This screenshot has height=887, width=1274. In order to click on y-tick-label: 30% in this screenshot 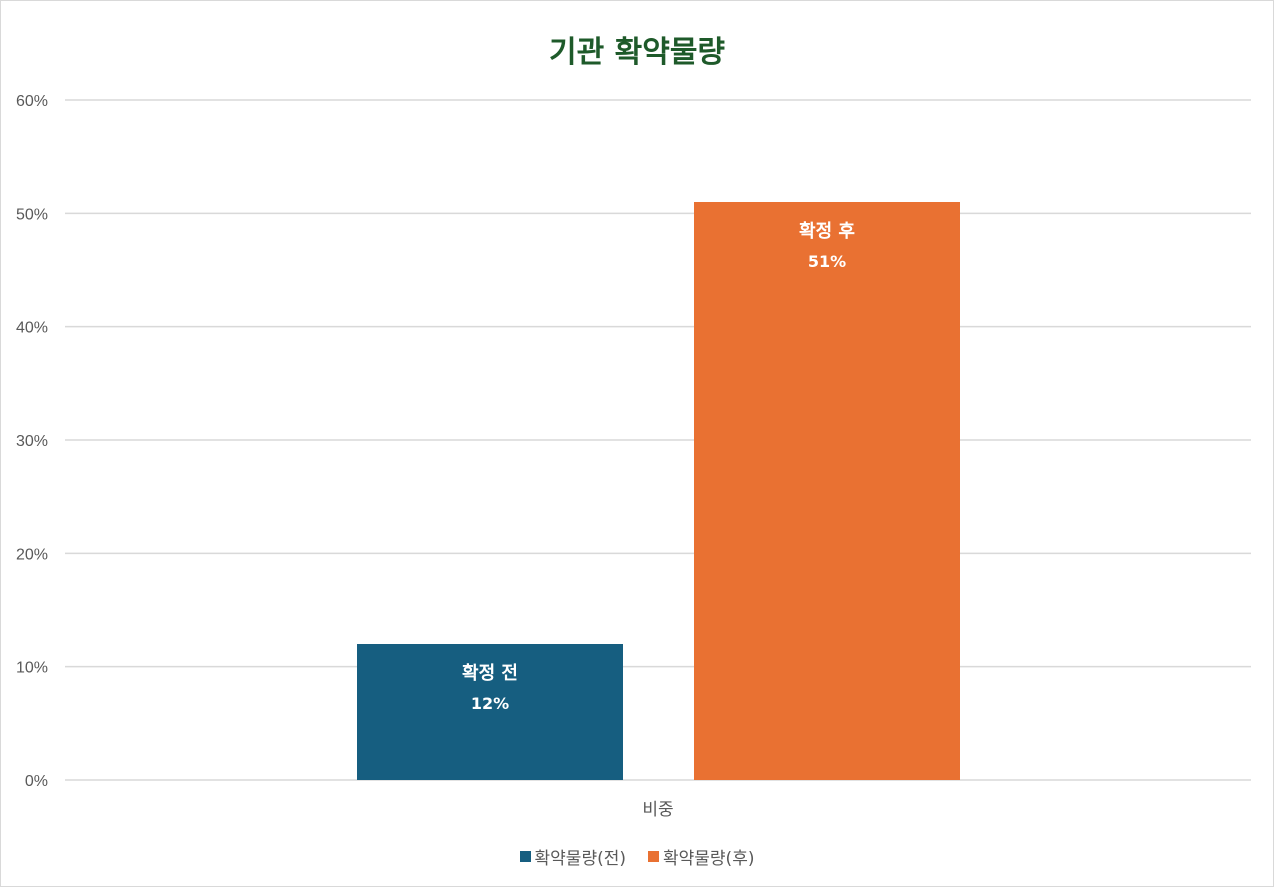, I will do `click(32, 441)`.